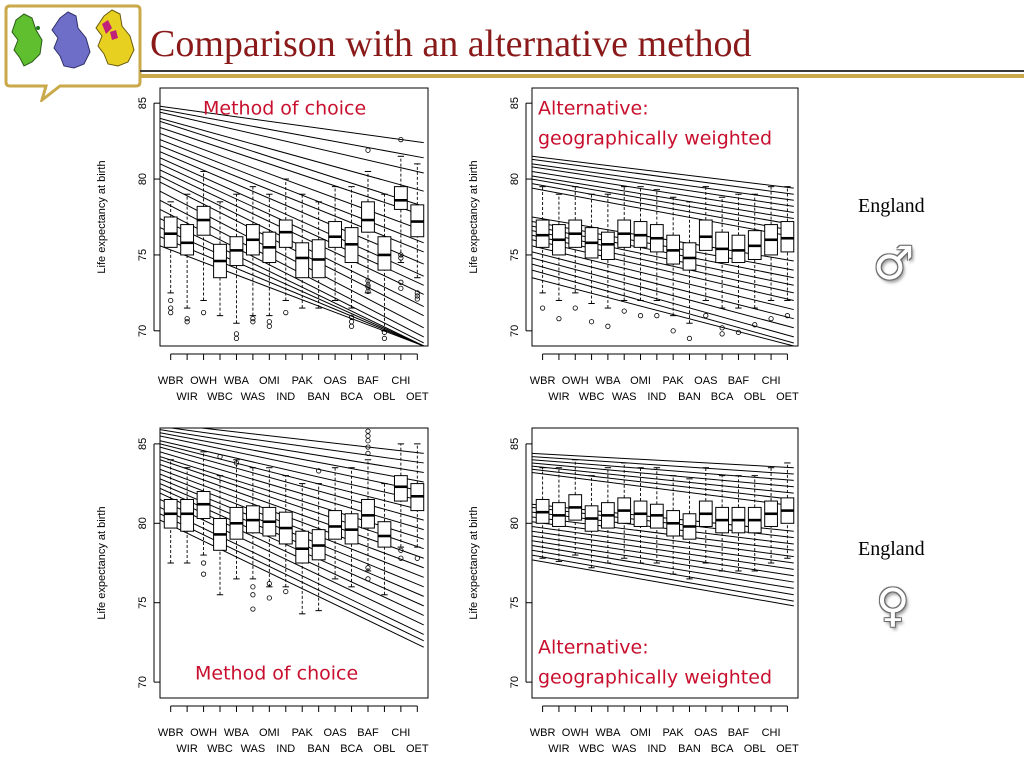 Image resolution: width=1024 pixels, height=768 pixels. I want to click on box-oet, so click(787, 252).